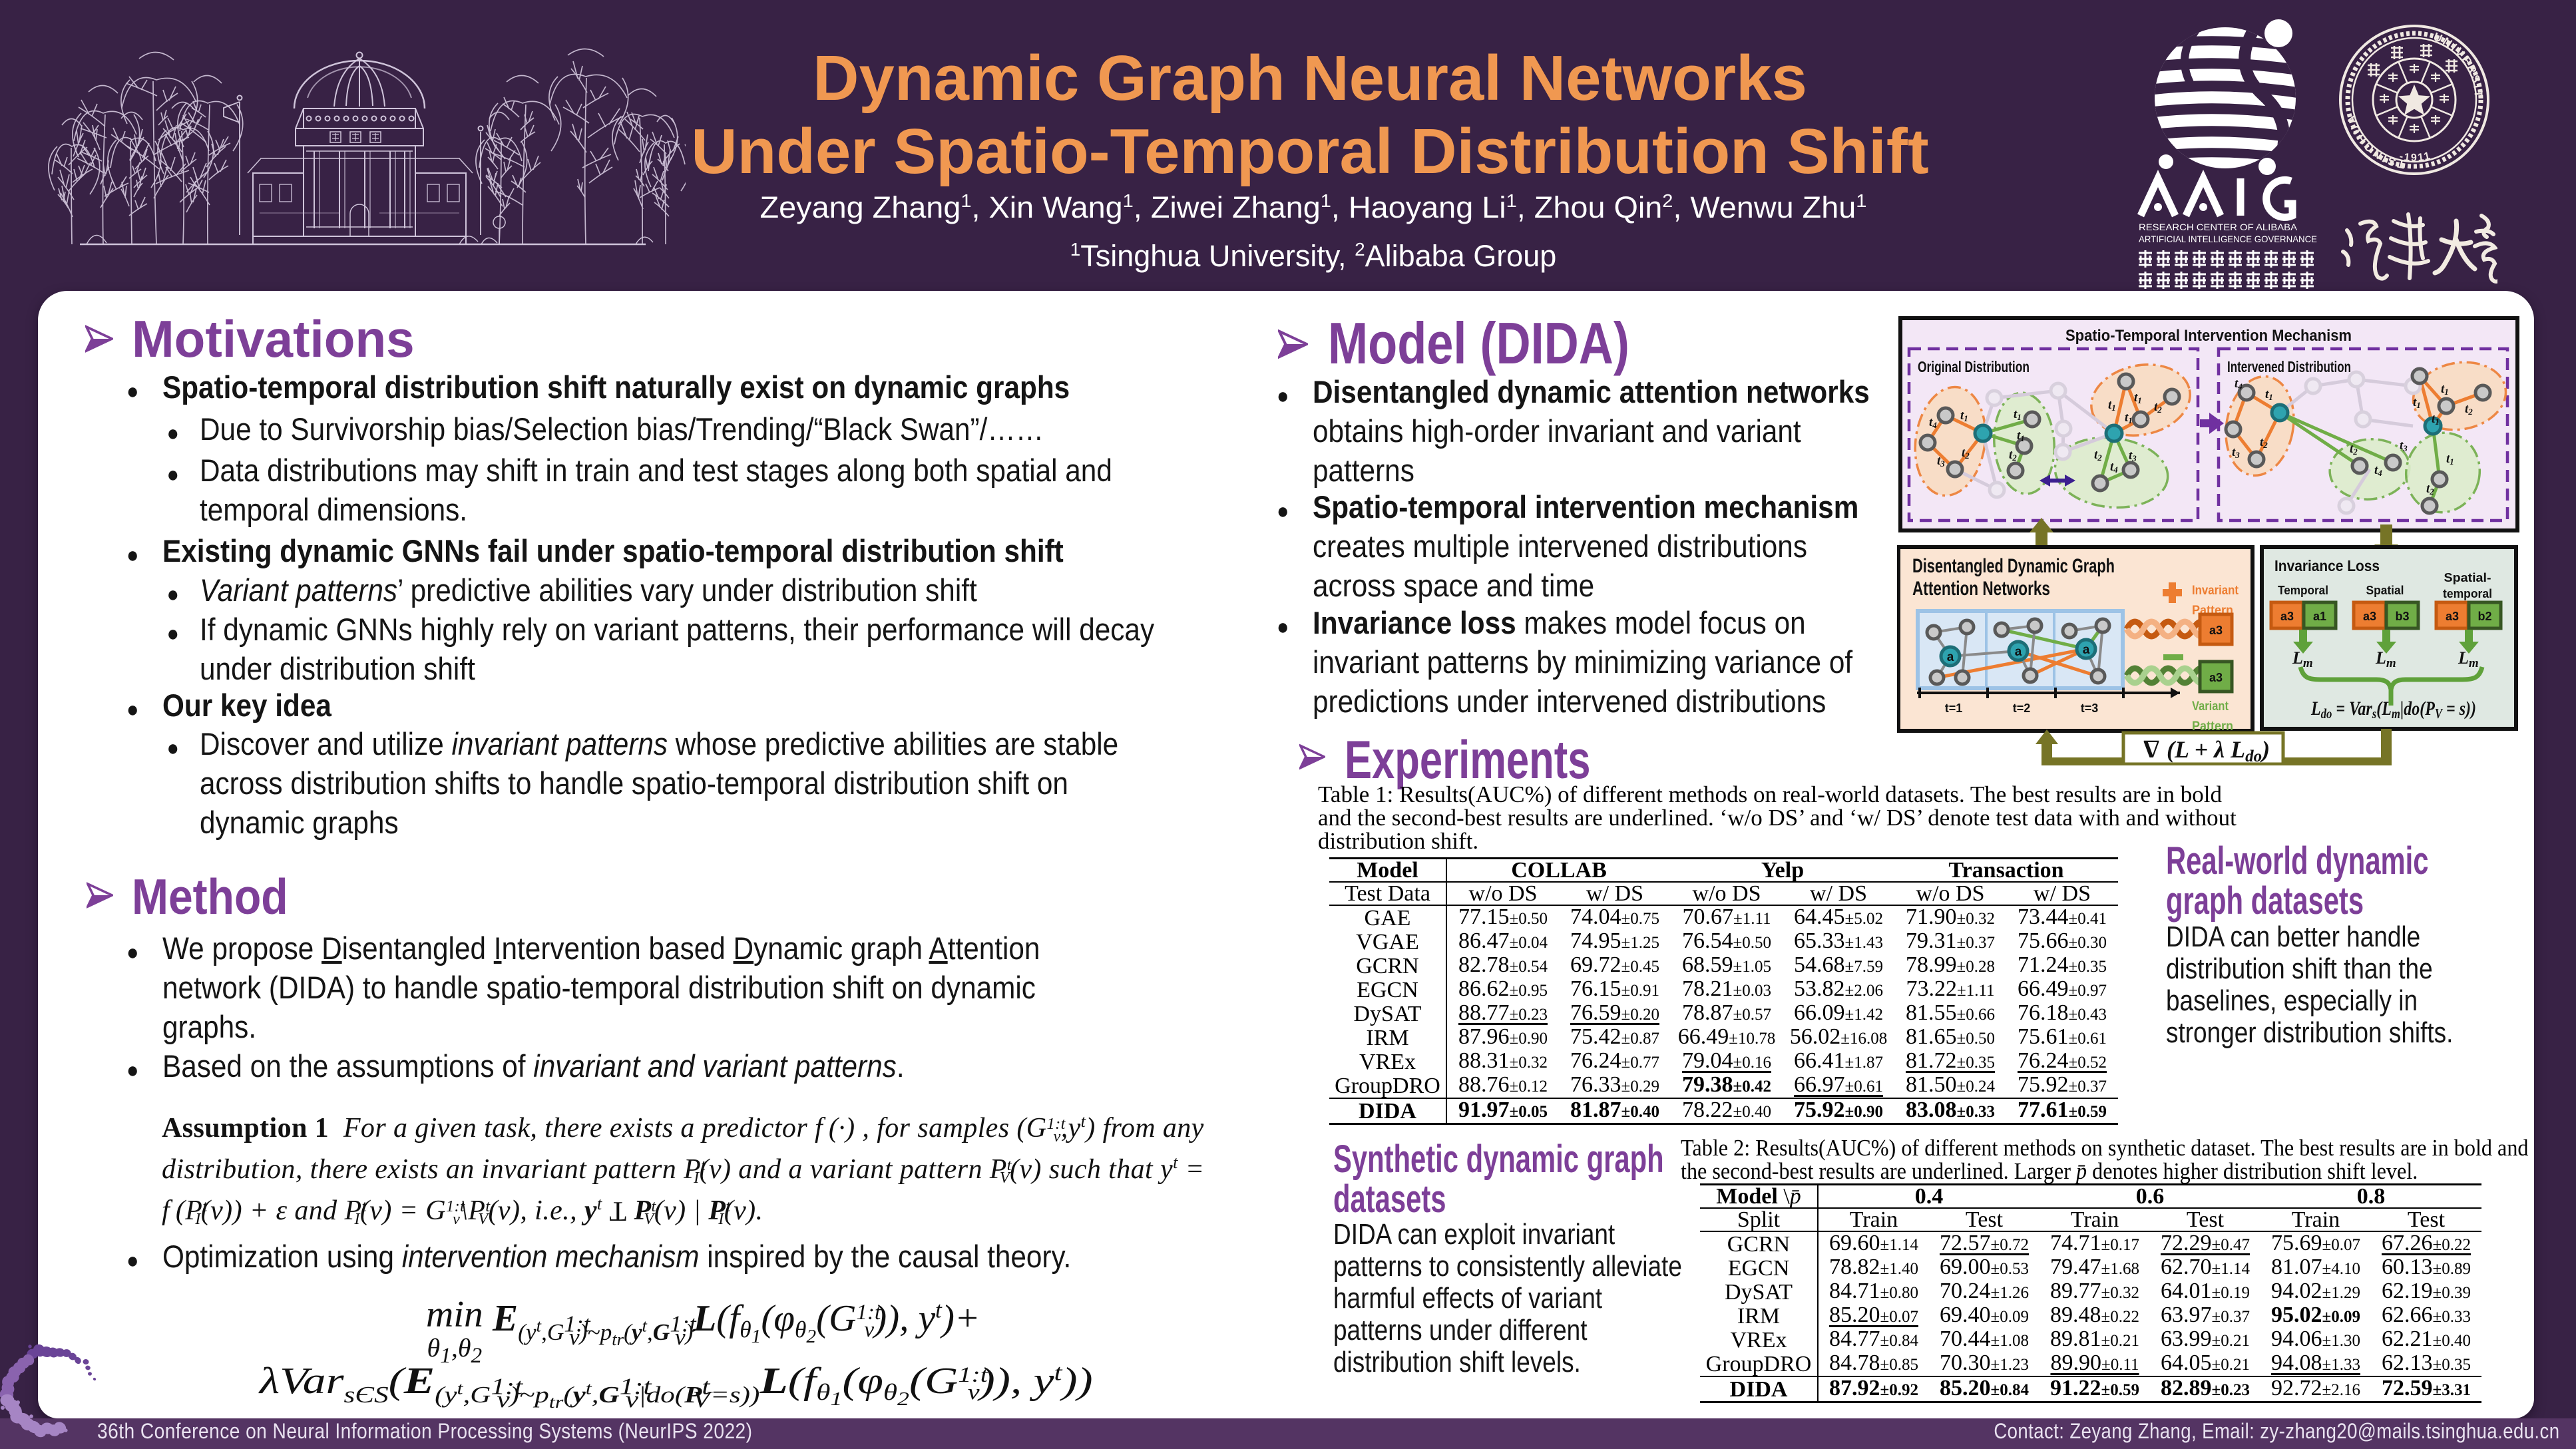  I want to click on svg-text: t=3, so click(2090, 709).